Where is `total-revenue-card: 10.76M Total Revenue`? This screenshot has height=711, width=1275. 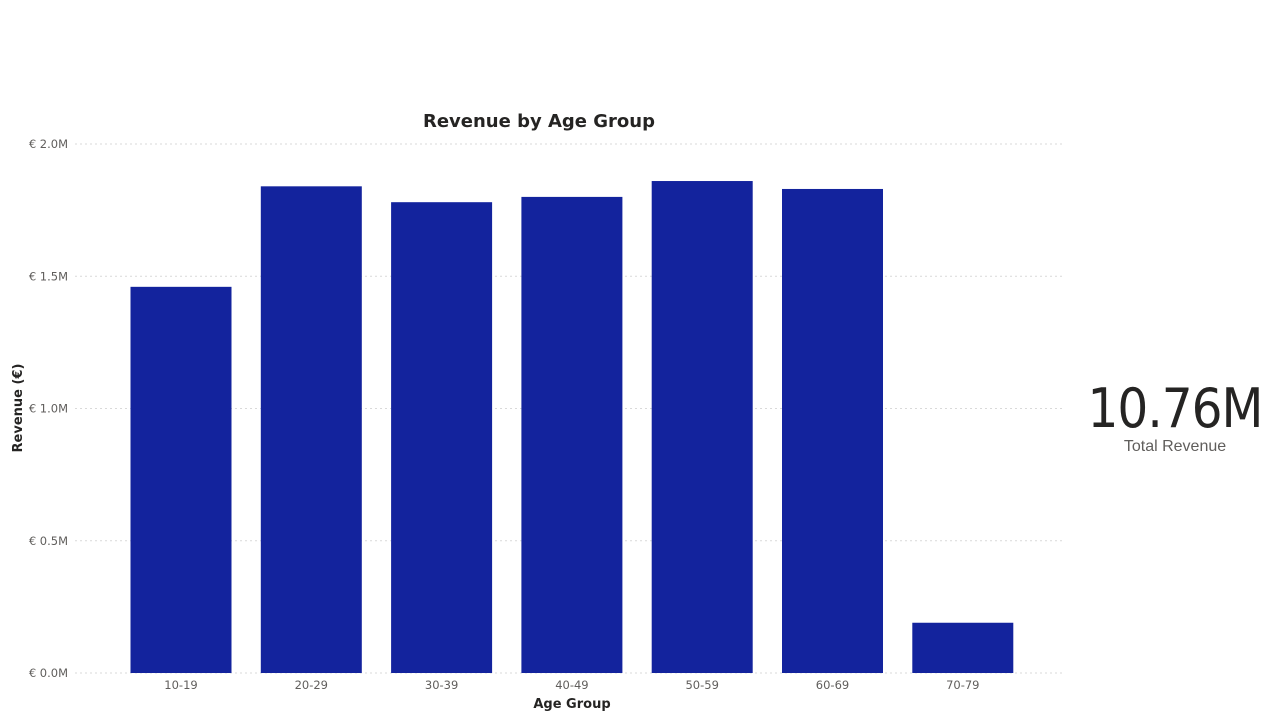
total-revenue-card: 10.76M Total Revenue is located at coordinates (1175, 417).